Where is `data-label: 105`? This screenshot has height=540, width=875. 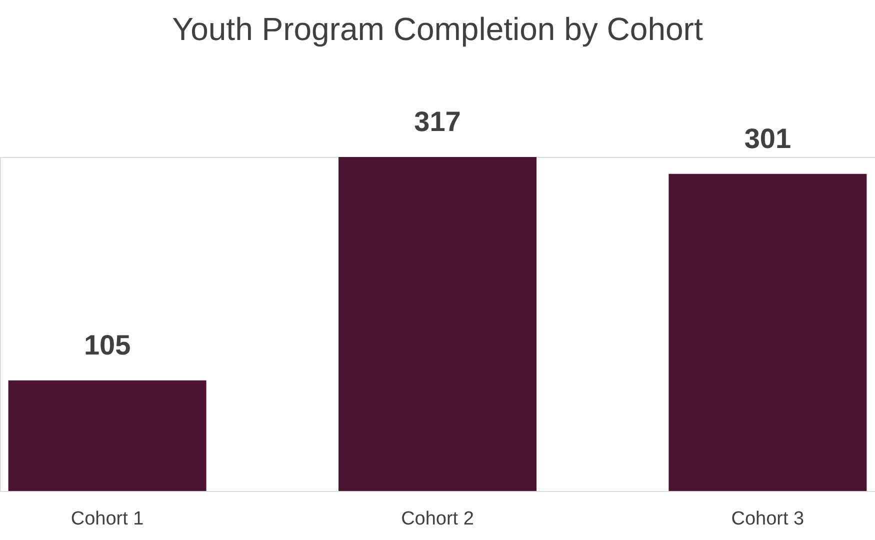 data-label: 105 is located at coordinates (107, 344).